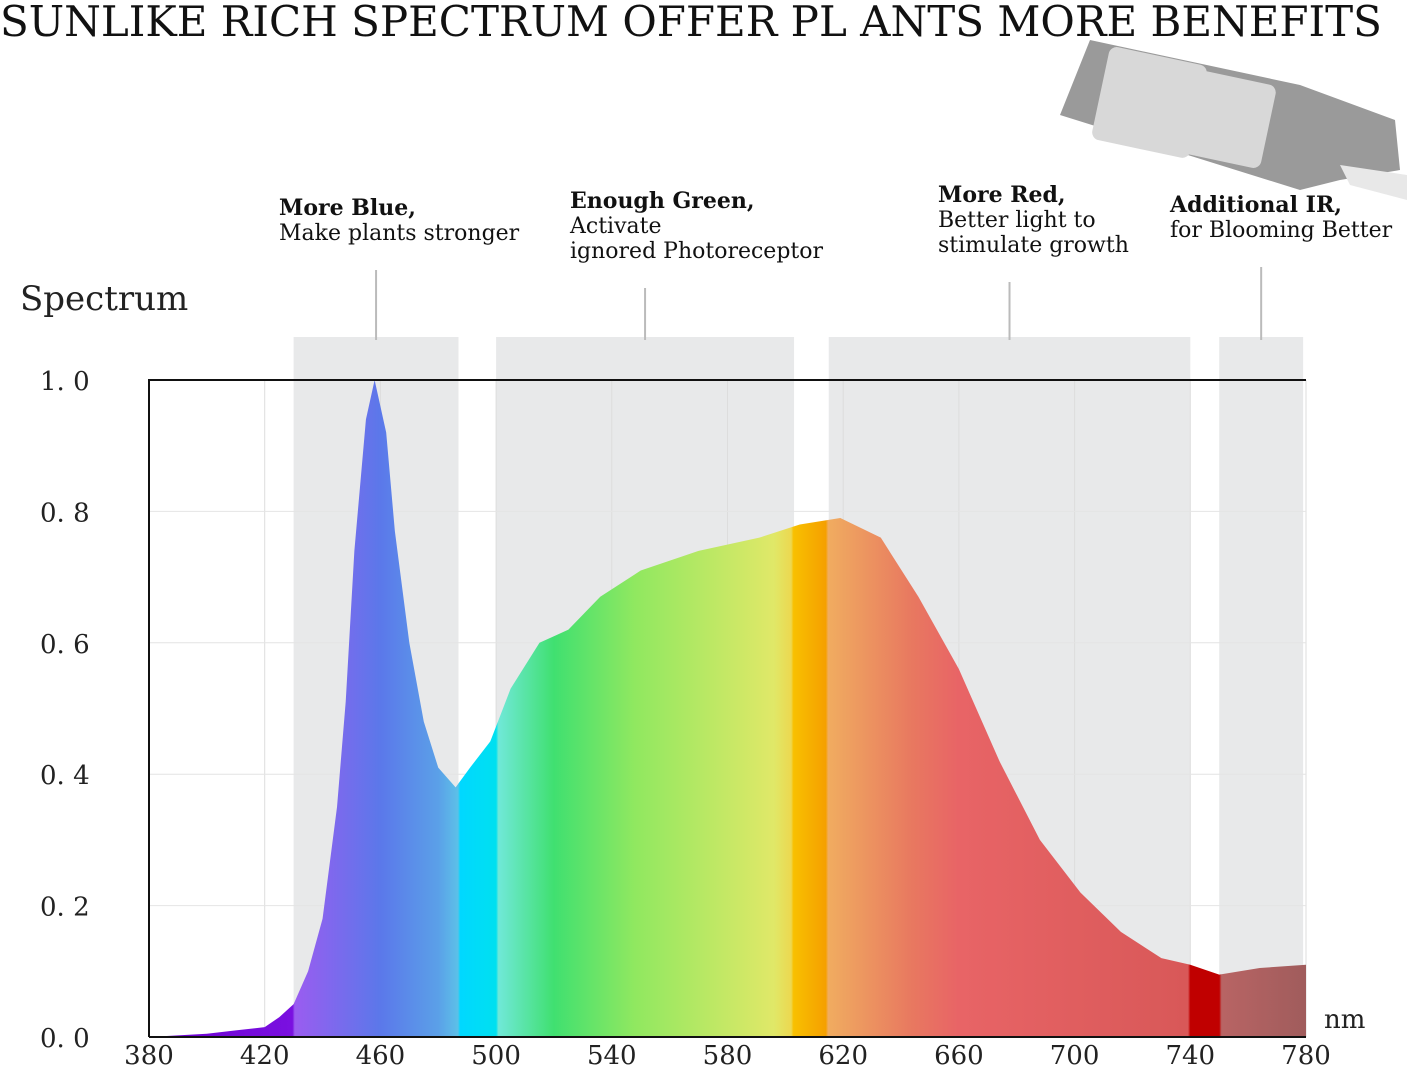 Image resolution: width=1407 pixels, height=1068 pixels. What do you see at coordinates (1033, 245) in the screenshot?
I see `annotation-text: stimulate growth` at bounding box center [1033, 245].